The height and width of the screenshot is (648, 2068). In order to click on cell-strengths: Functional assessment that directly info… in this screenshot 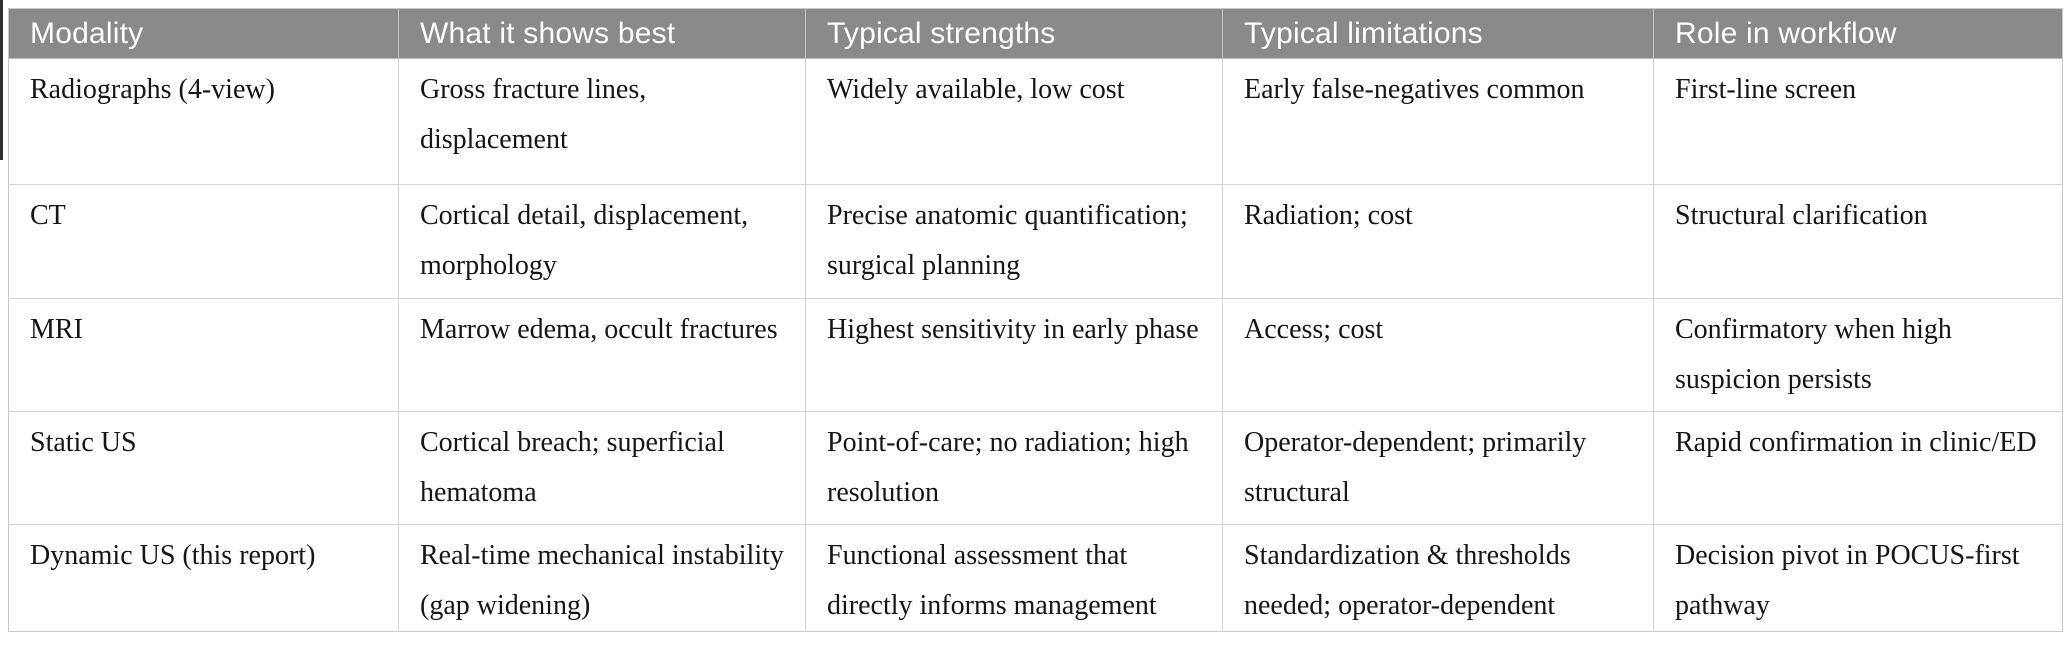, I will do `click(1014, 578)`.